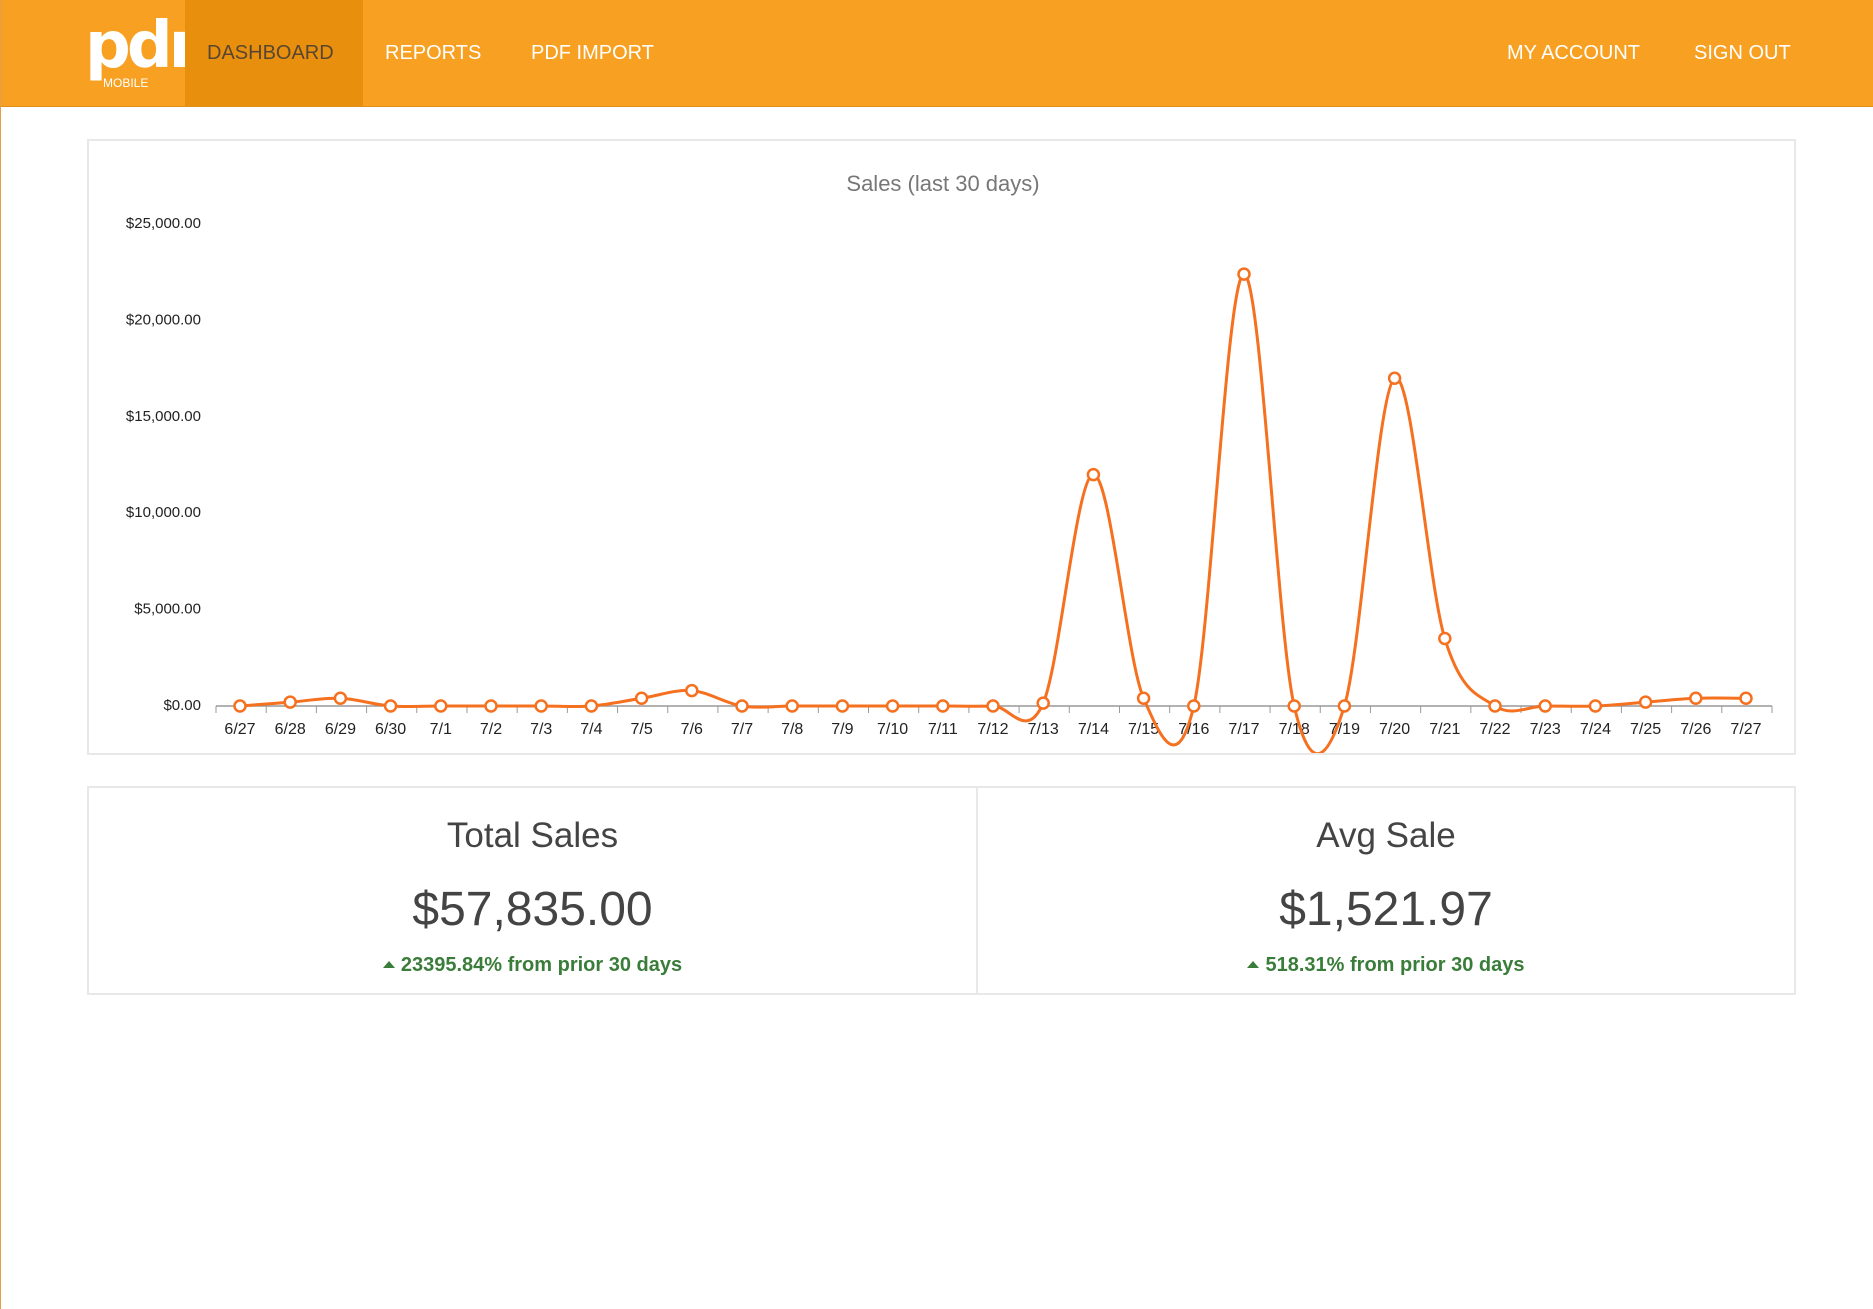  What do you see at coordinates (1043, 729) in the screenshot?
I see `x-tick-label: 7/13` at bounding box center [1043, 729].